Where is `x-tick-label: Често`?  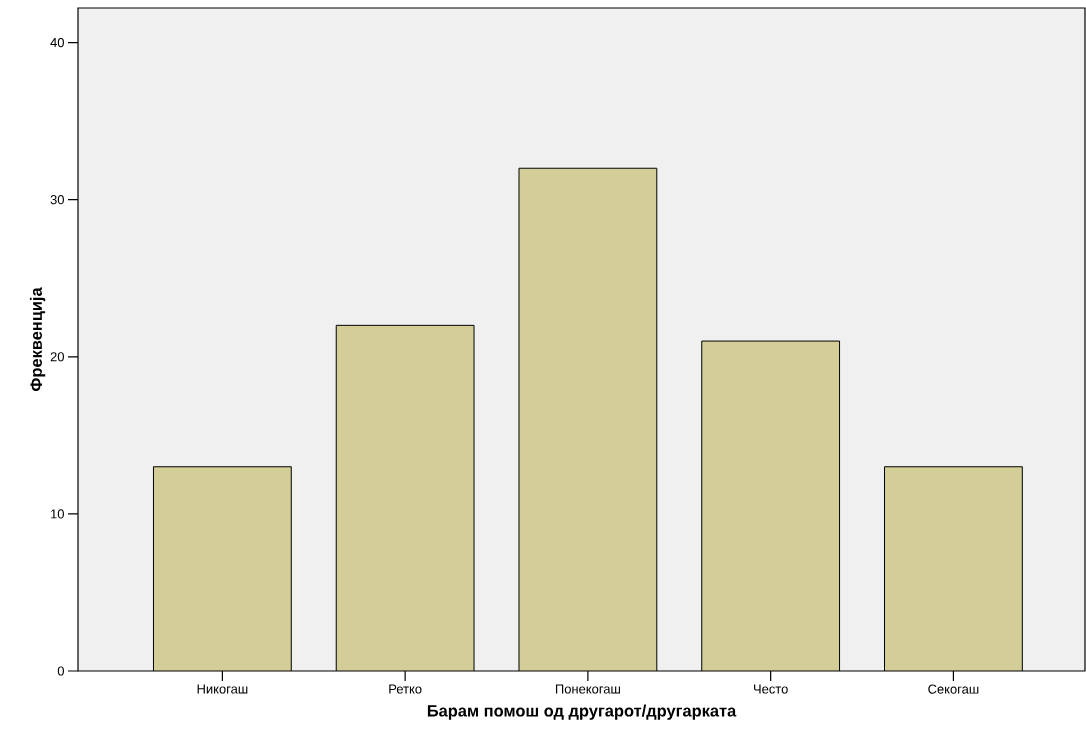 x-tick-label: Често is located at coordinates (771, 689).